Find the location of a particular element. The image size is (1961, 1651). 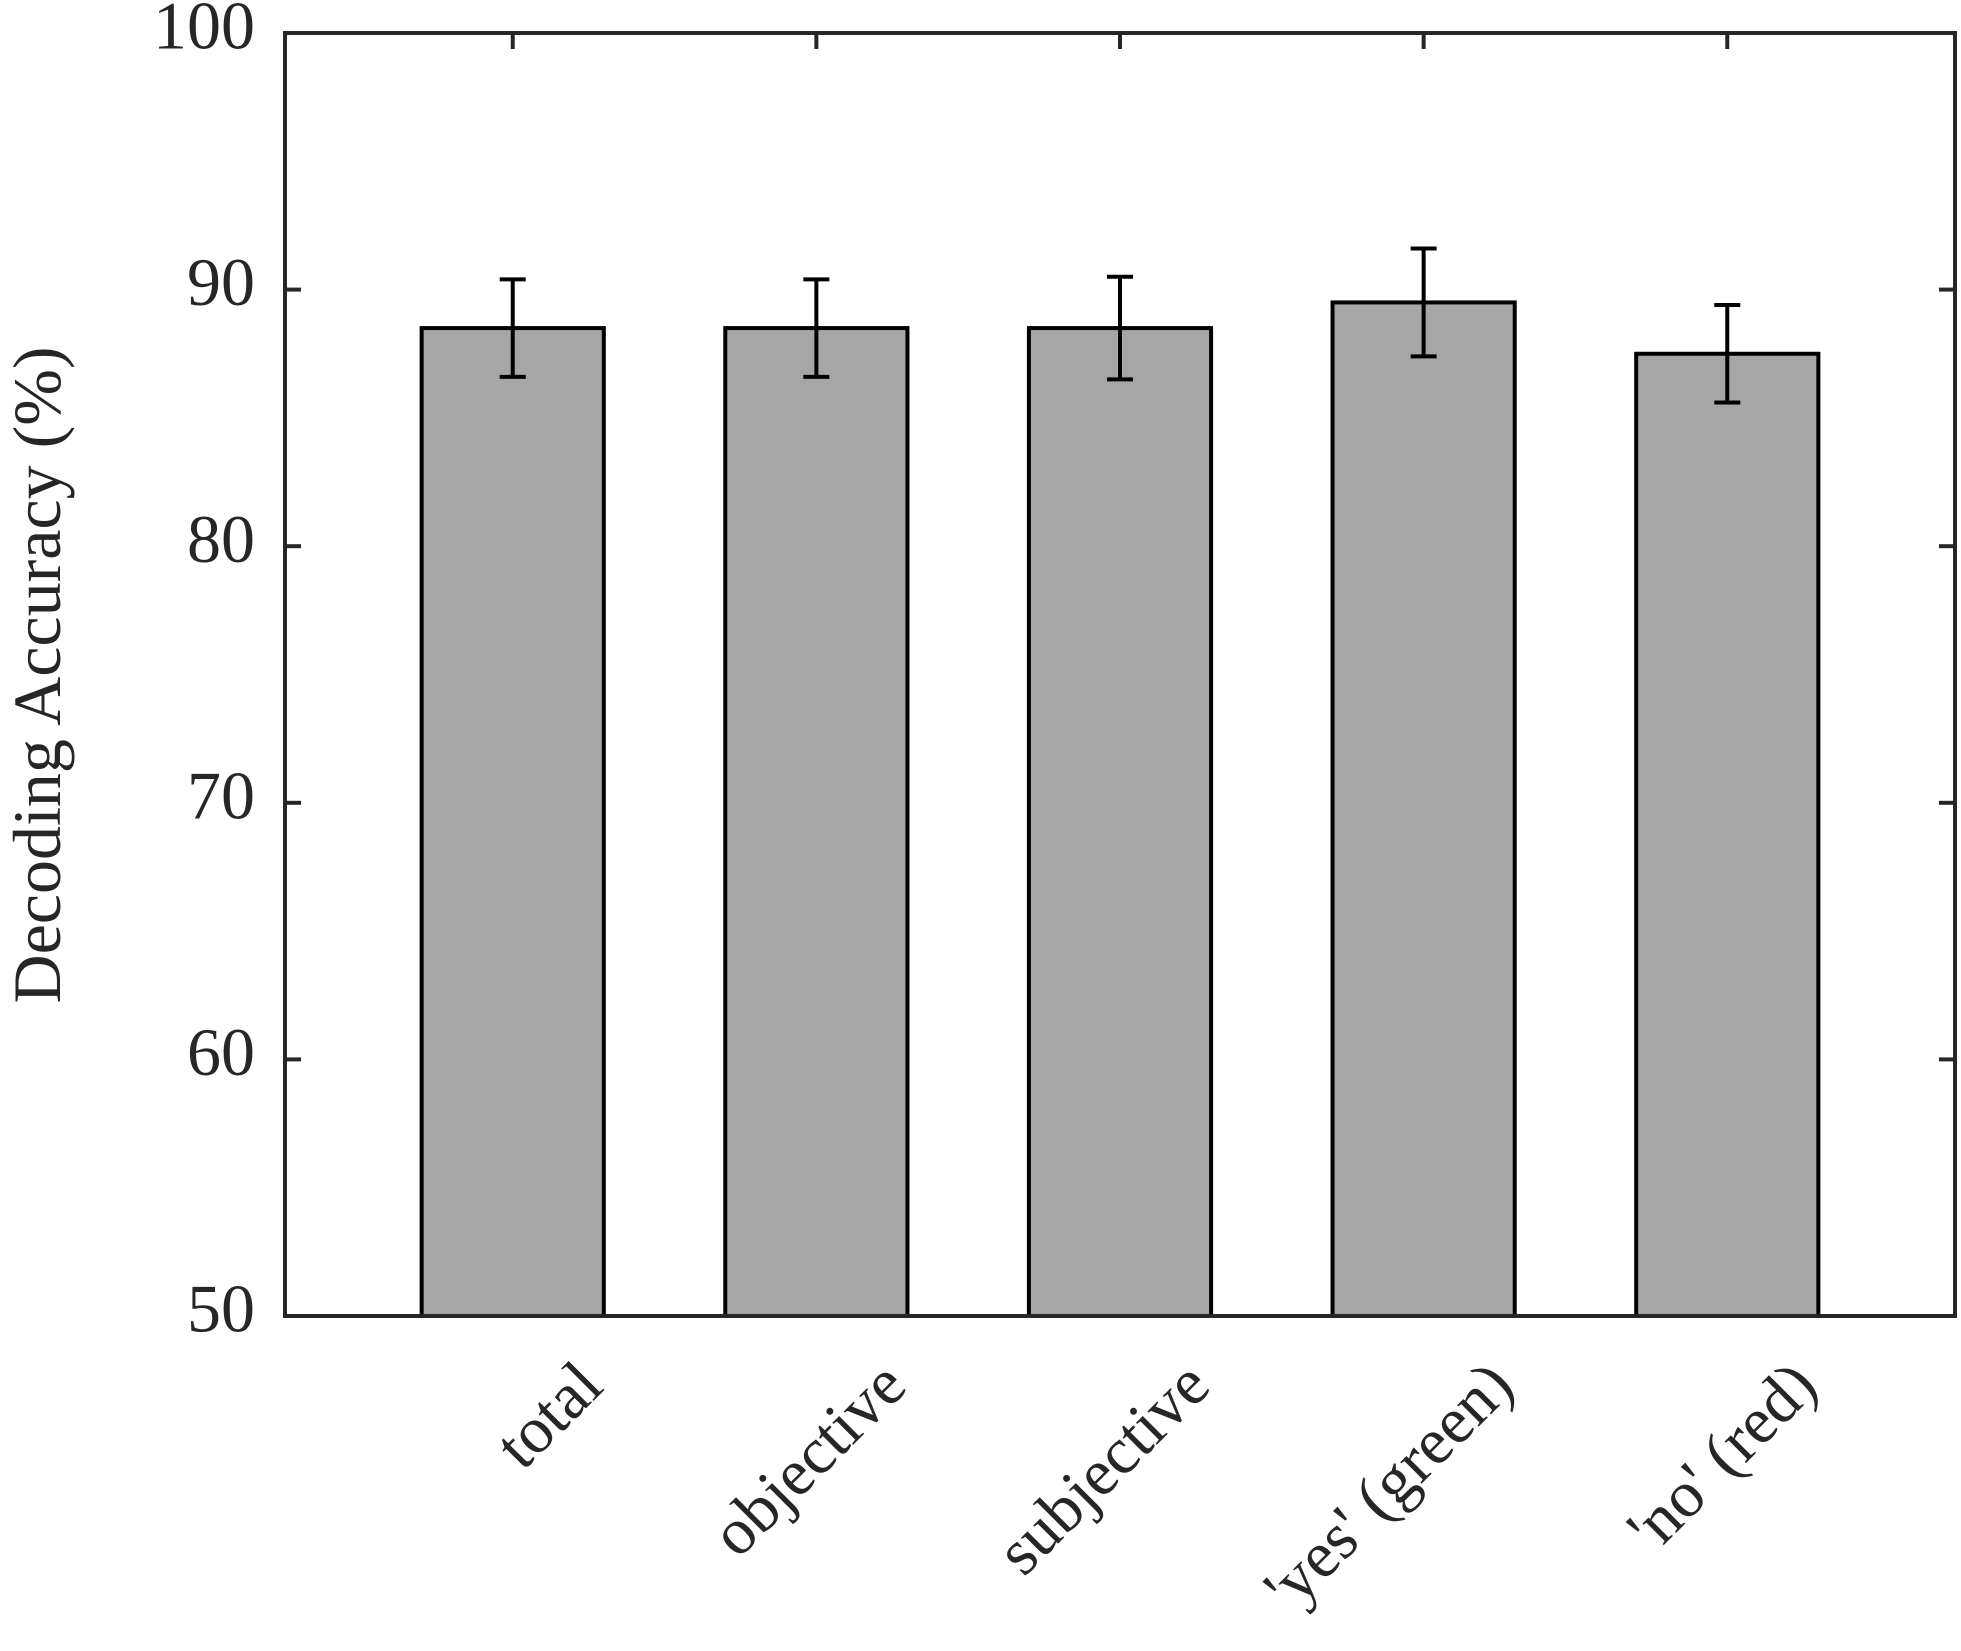

y-axis-label: Decoding Accuracy (%) is located at coordinates (37, 674).